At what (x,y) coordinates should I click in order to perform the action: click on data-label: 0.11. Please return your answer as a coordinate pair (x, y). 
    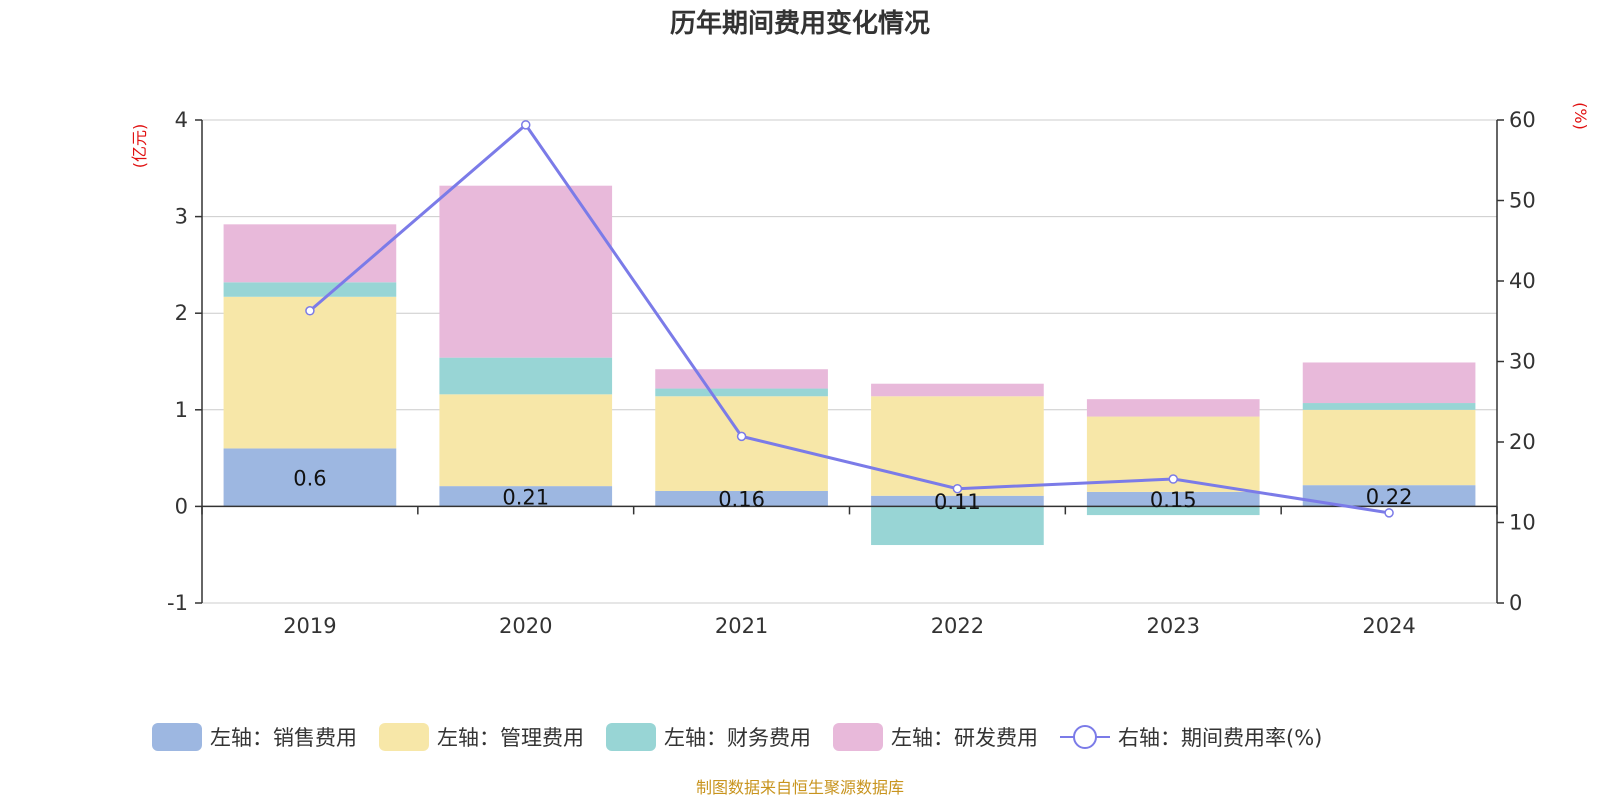
    Looking at the image, I should click on (957, 502).